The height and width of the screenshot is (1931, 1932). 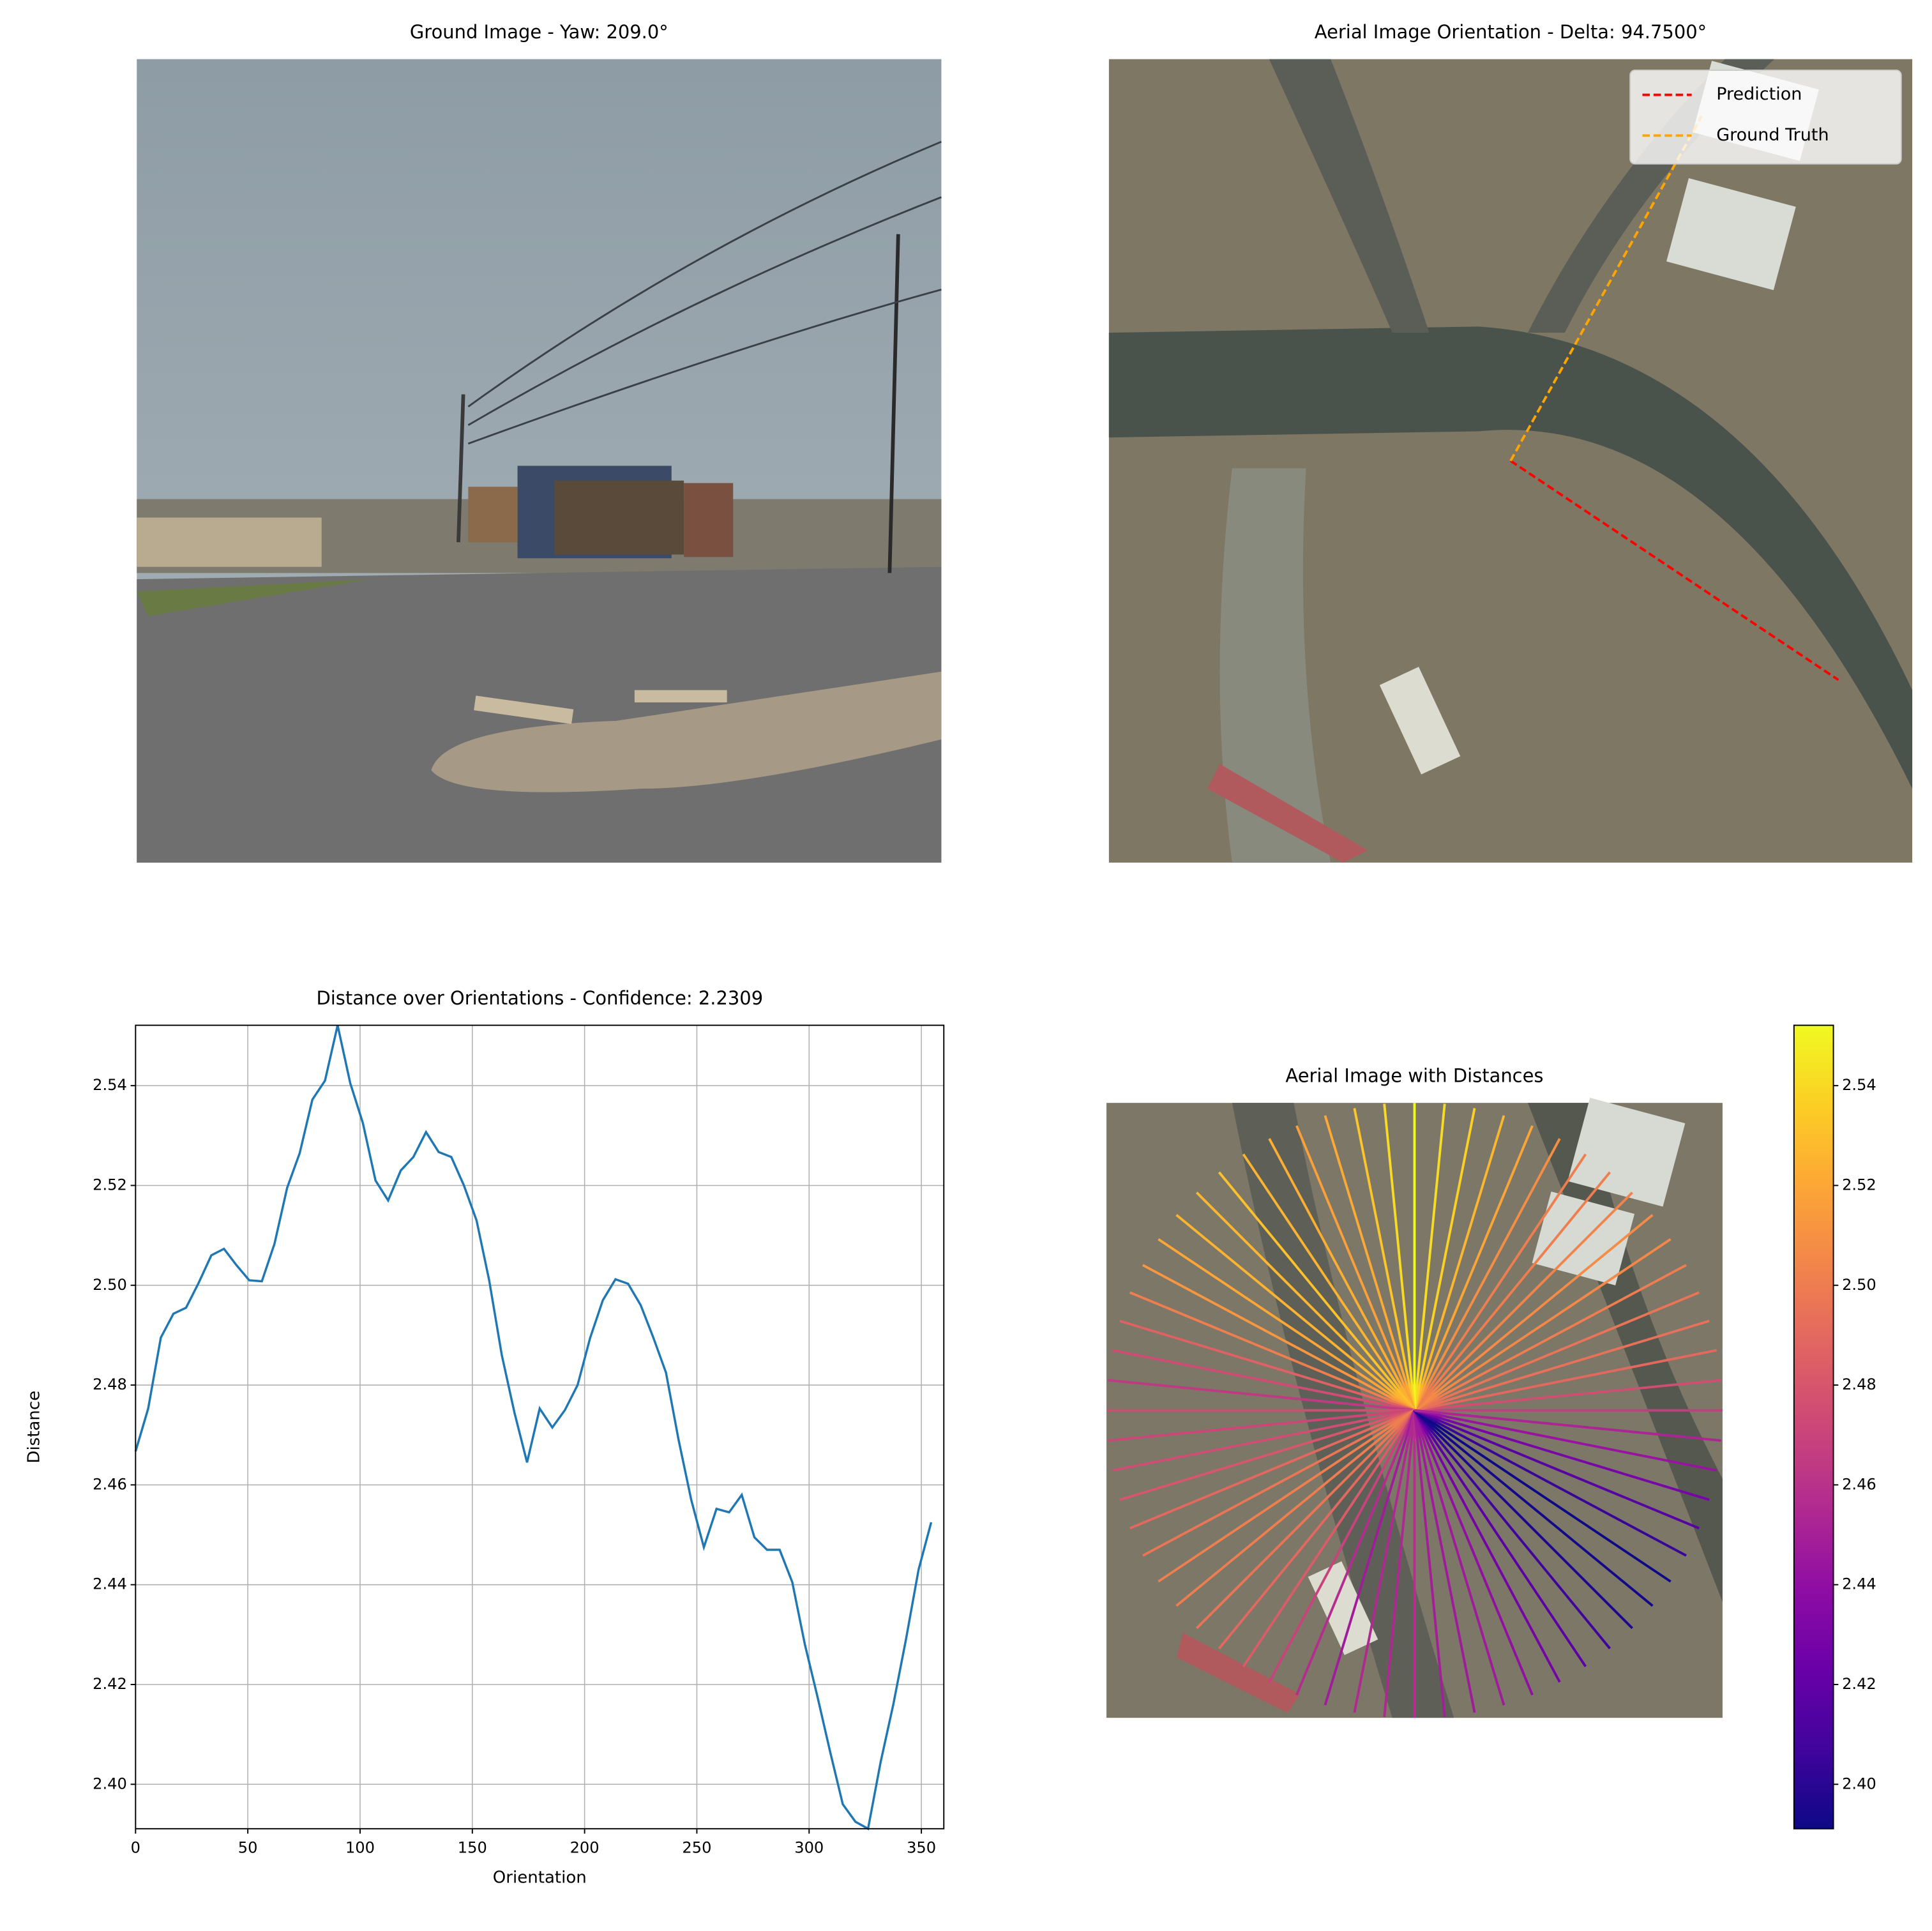 What do you see at coordinates (110, 1384) in the screenshot?
I see `y-tick-label: 2.48` at bounding box center [110, 1384].